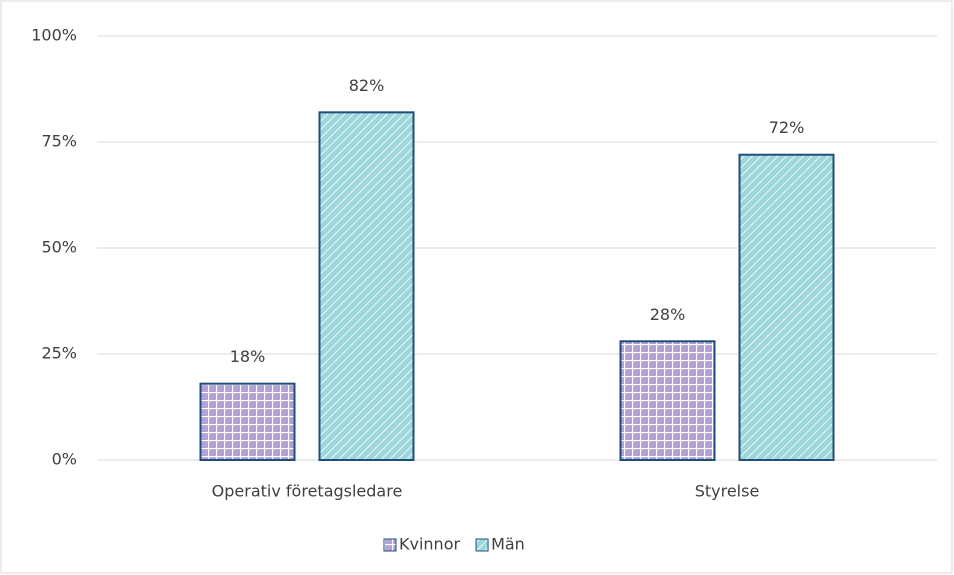  I want to click on x-tick-label: Styrelse, so click(727, 491).